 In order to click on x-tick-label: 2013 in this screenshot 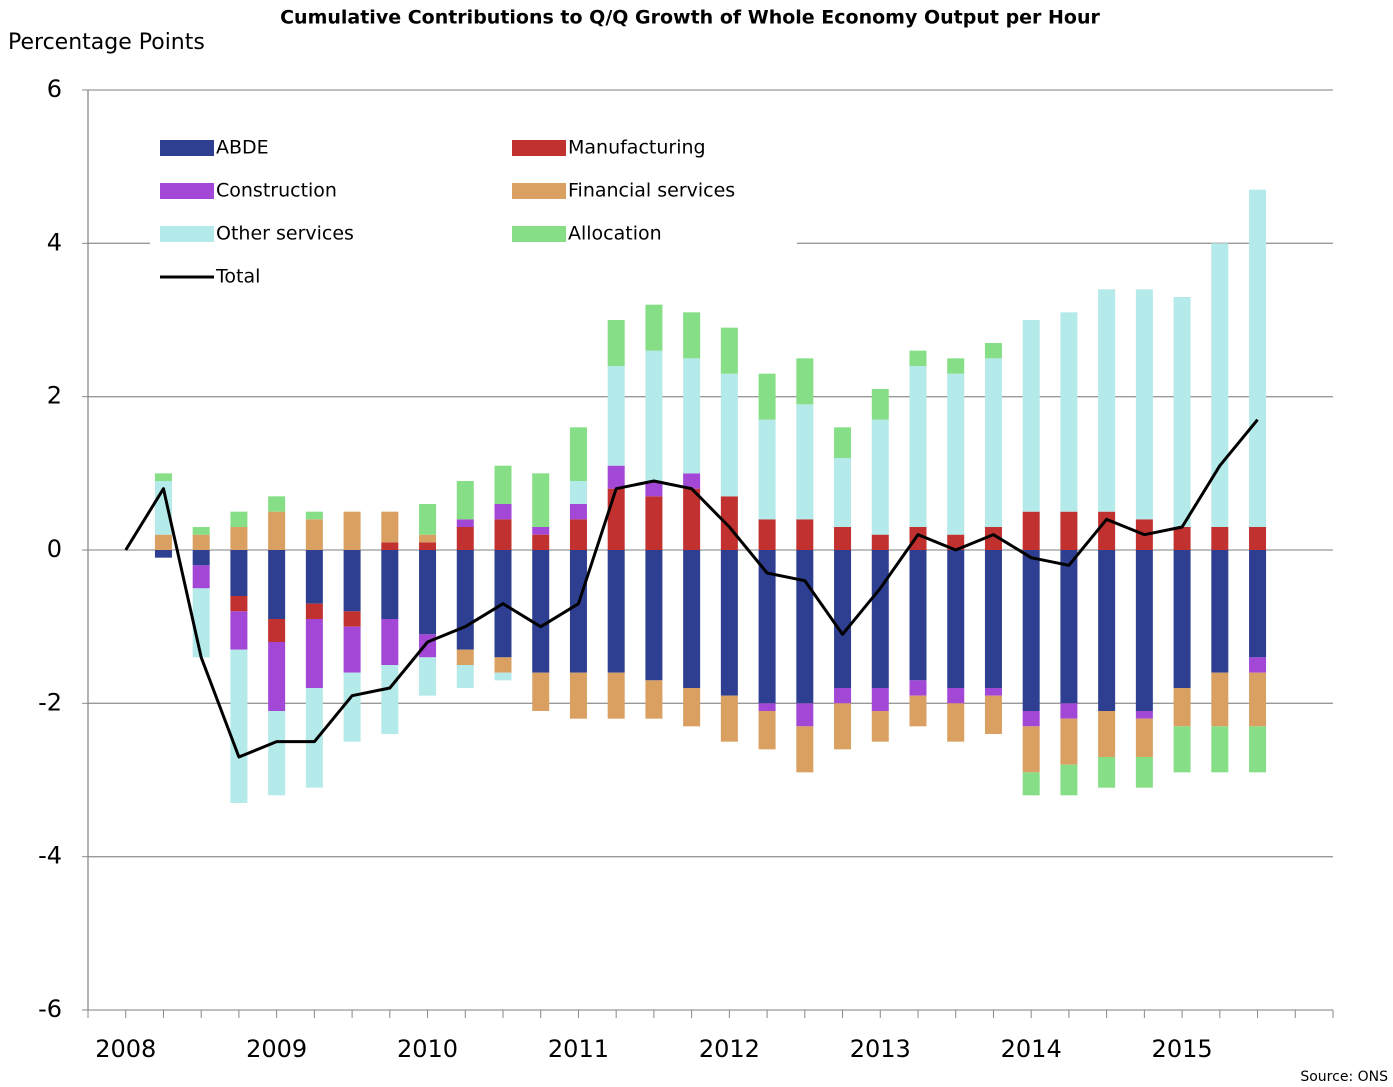, I will do `click(880, 1049)`.